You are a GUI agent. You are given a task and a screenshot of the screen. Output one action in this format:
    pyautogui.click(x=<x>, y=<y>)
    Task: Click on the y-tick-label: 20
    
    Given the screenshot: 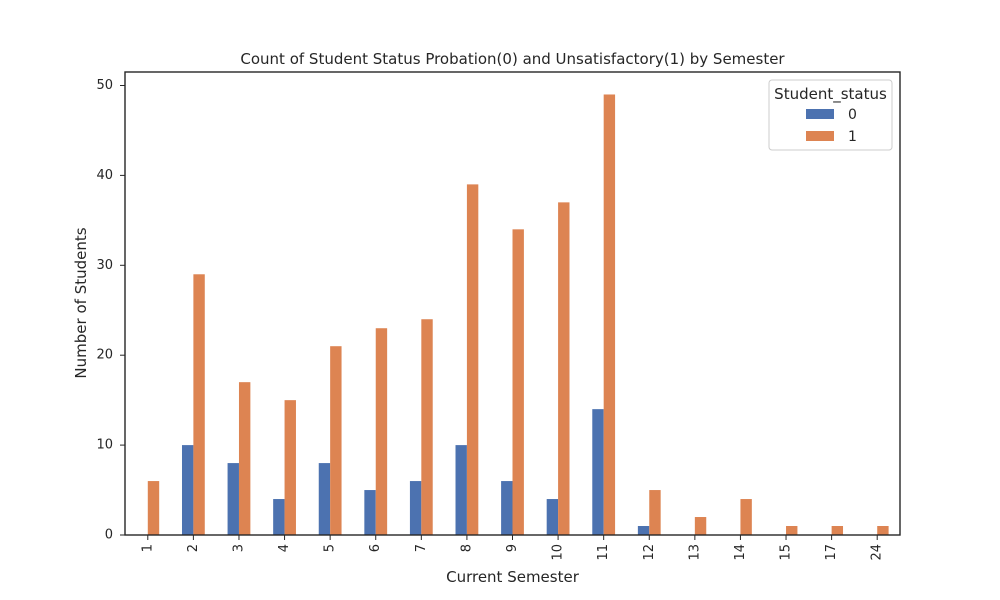 What is the action you would take?
    pyautogui.click(x=104, y=355)
    